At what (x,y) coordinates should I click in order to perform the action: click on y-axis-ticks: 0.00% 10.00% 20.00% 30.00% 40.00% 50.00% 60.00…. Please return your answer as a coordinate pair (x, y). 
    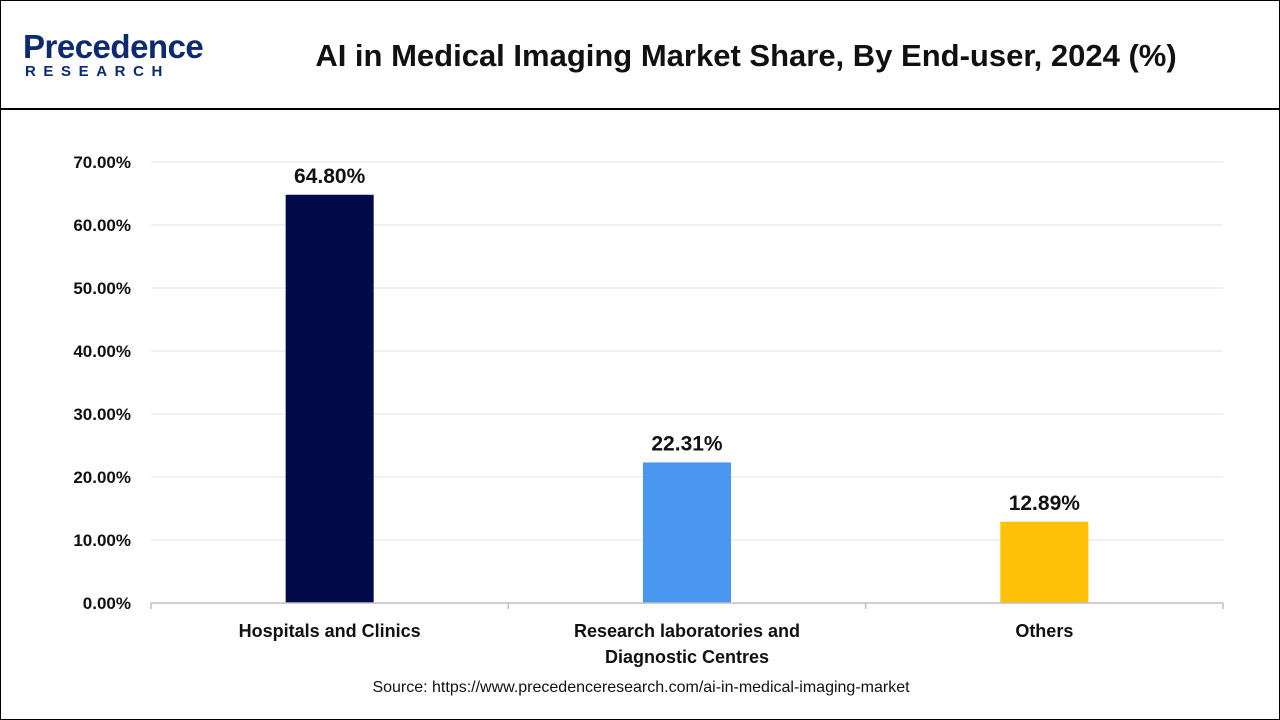
    Looking at the image, I should click on (102, 383).